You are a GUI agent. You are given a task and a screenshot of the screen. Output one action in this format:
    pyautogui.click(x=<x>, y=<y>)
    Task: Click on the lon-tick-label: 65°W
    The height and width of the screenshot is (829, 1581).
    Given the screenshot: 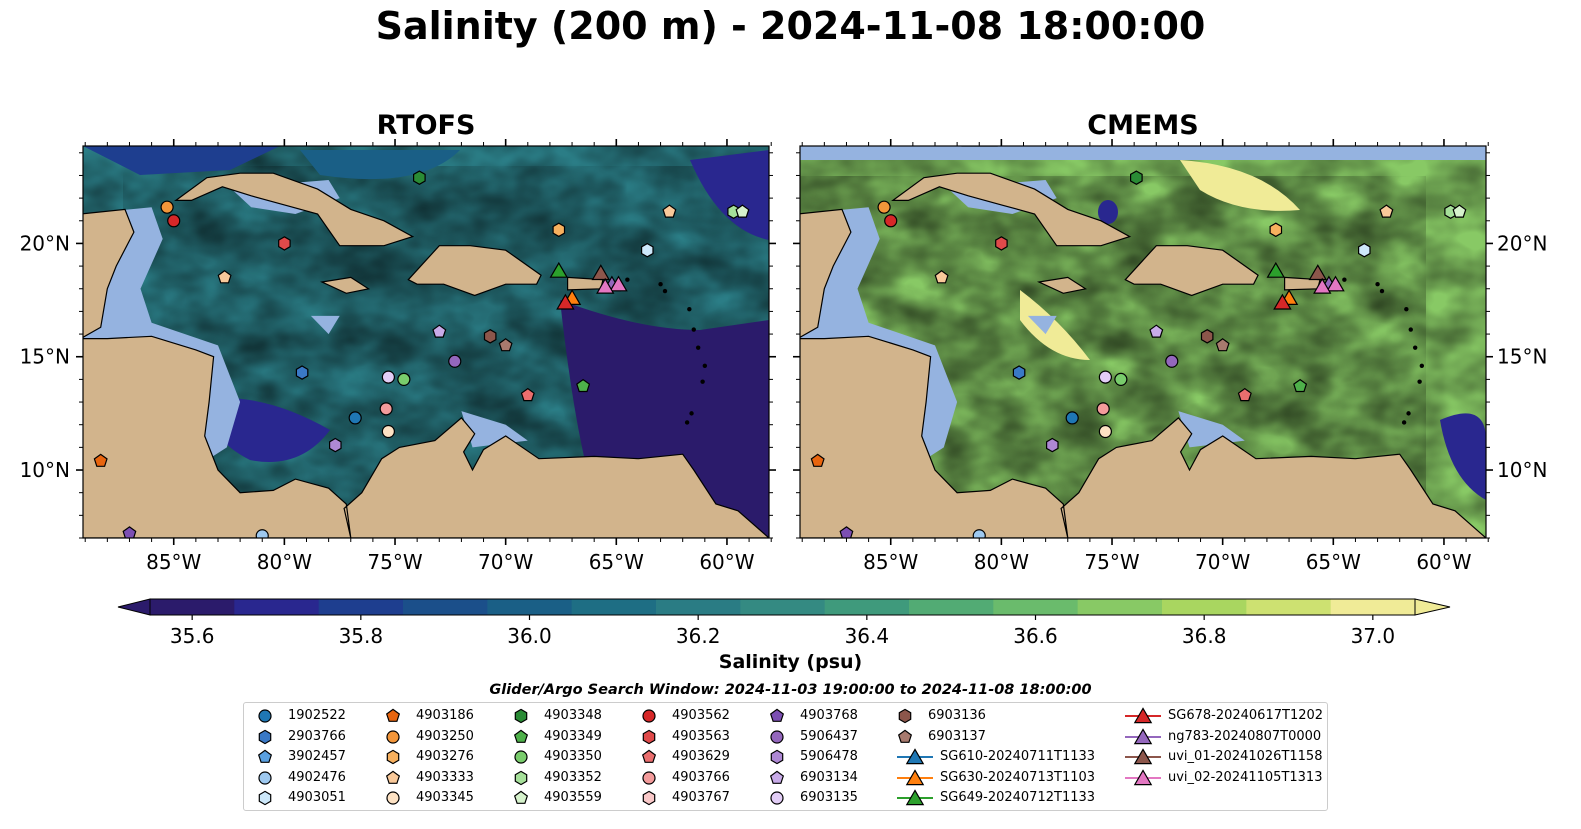 What is the action you would take?
    pyautogui.click(x=1333, y=562)
    